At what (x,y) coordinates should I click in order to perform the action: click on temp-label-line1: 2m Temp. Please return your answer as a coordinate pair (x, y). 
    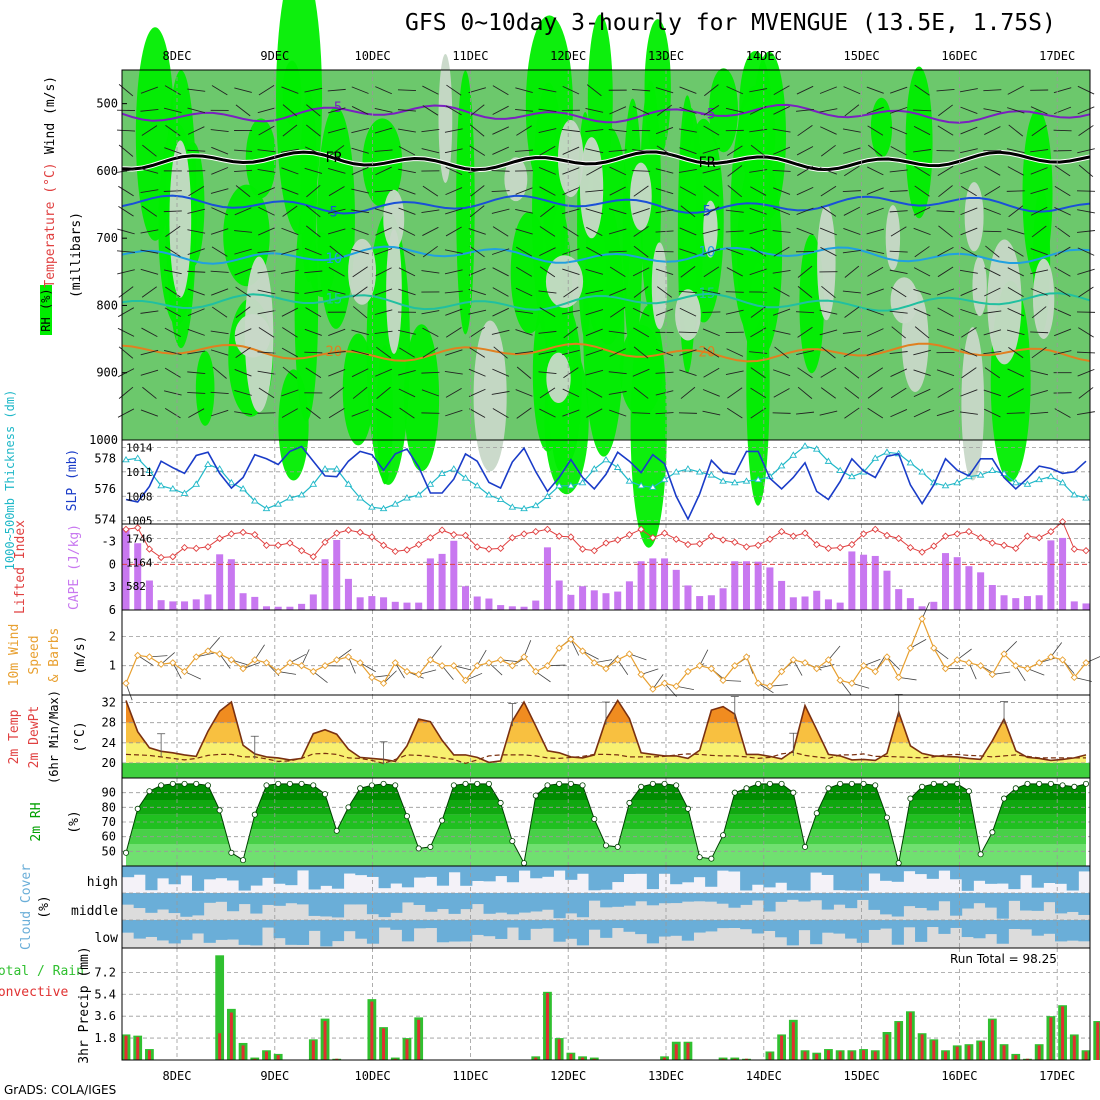
    Looking at the image, I should click on (14, 736).